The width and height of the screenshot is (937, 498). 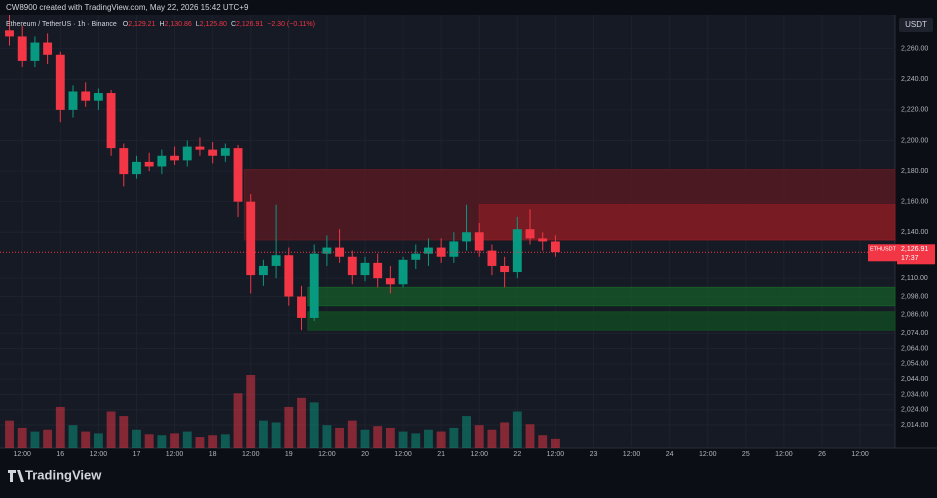 I want to click on ohlc-key: H, so click(x=161, y=24).